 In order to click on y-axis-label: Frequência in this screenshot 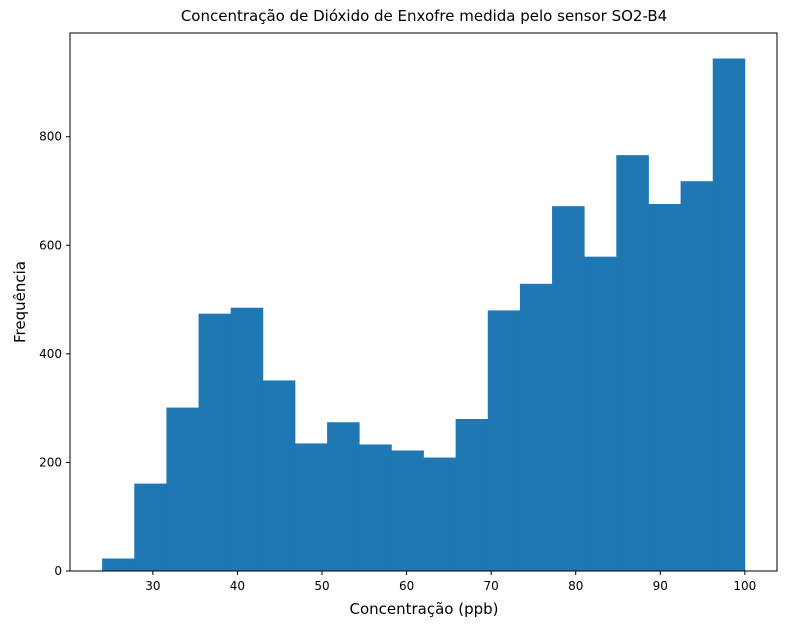, I will do `click(20, 302)`.